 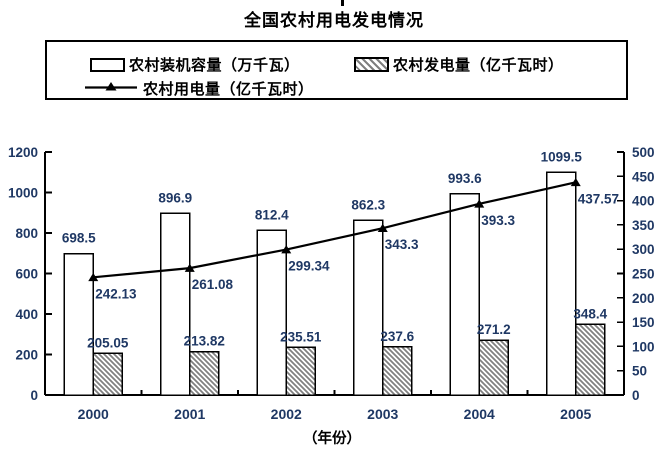 What do you see at coordinates (561, 283) in the screenshot?
I see `capacity-bar-2005` at bounding box center [561, 283].